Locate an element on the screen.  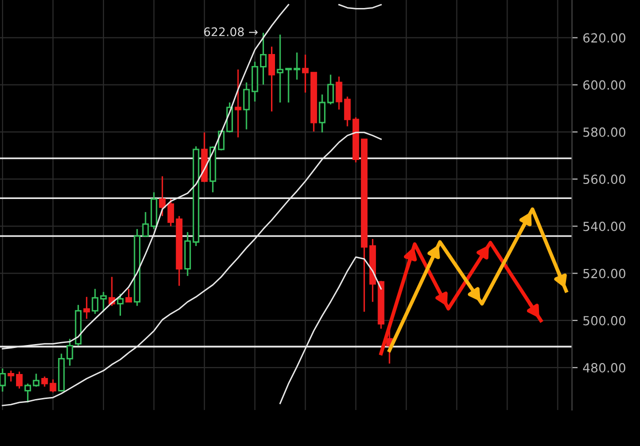
y-tick-label: 600.00 is located at coordinates (604, 85).